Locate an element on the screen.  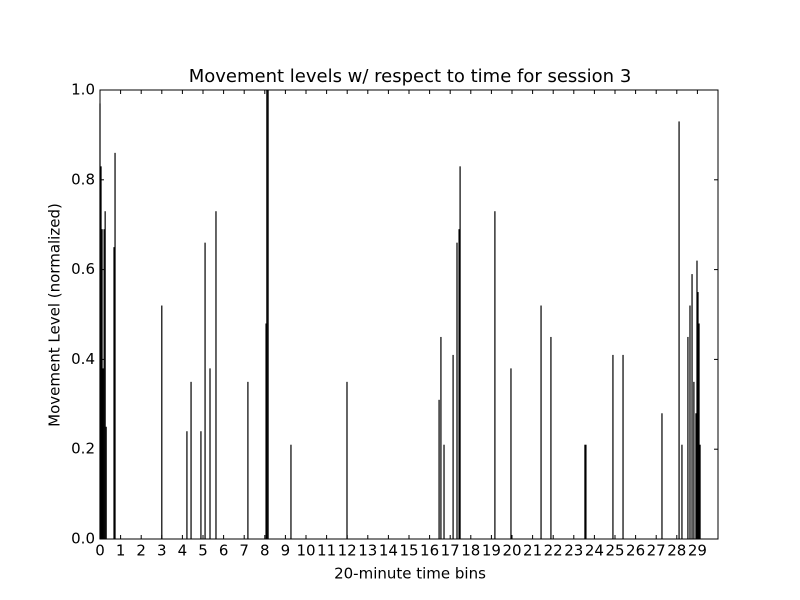
x-tick-label: 1 is located at coordinates (121, 551).